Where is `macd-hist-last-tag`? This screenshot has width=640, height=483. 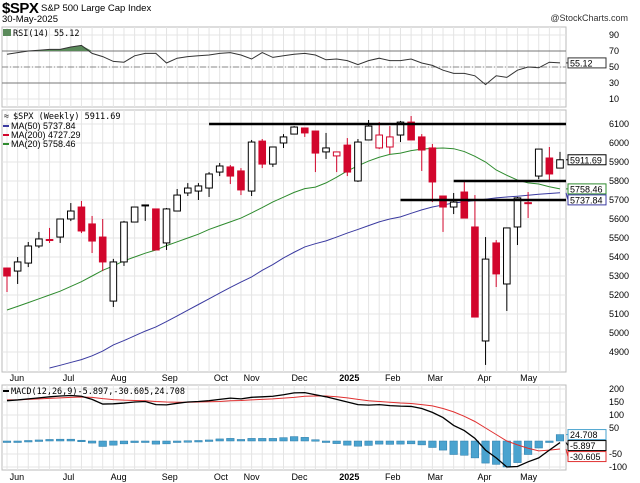
macd-hist-last-tag is located at coordinates (587, 435).